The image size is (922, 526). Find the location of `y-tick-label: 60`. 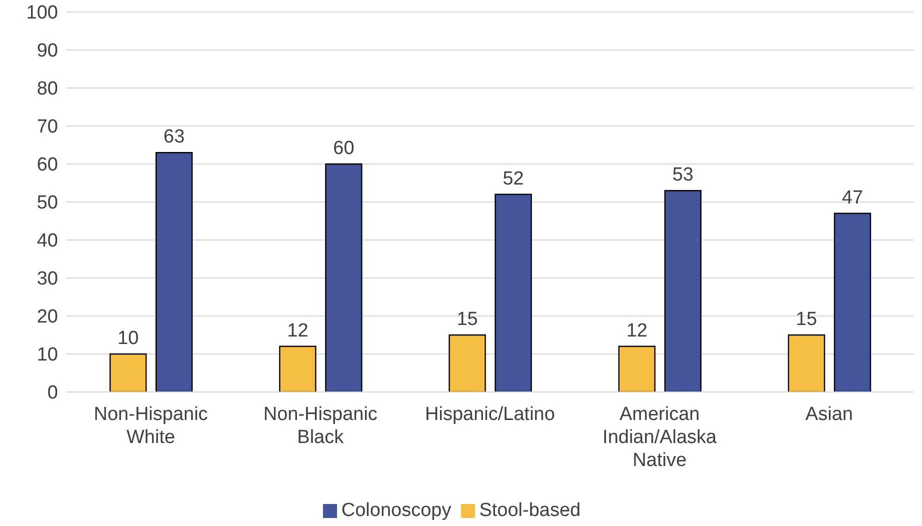

y-tick-label: 60 is located at coordinates (47, 165).